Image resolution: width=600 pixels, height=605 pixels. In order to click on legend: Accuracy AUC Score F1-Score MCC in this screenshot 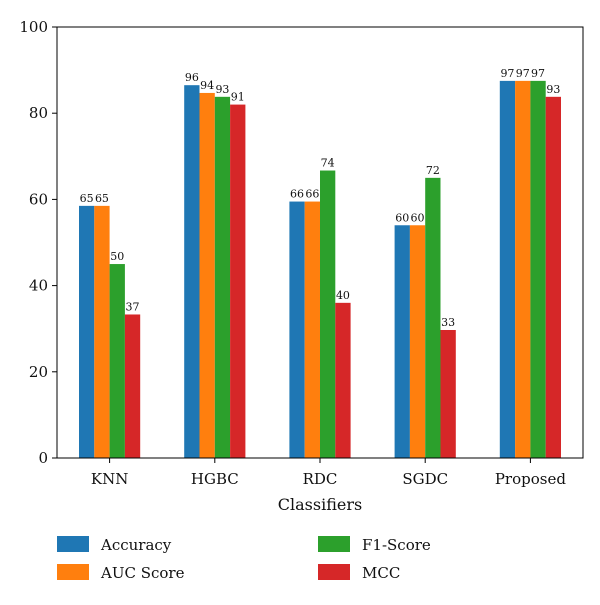, I will do `click(244, 559)`.